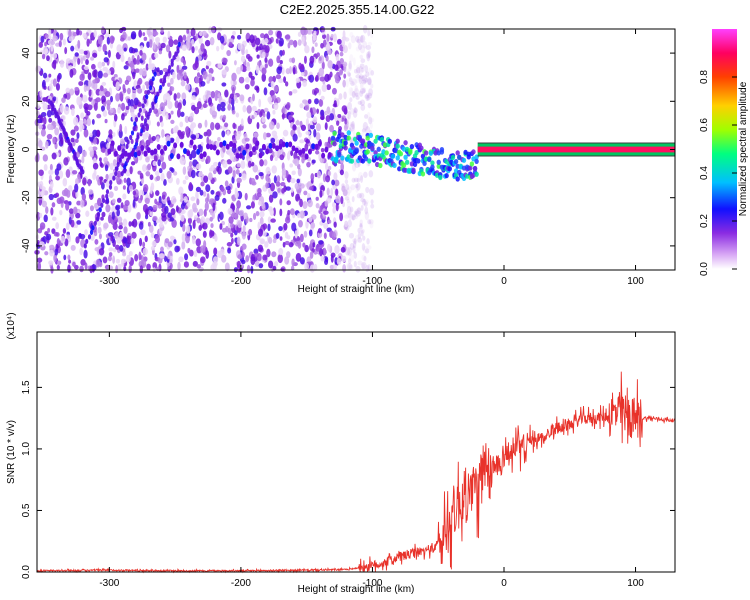  Describe the element at coordinates (26, 510) in the screenshot. I see `y-tick-label: 0.5` at that location.